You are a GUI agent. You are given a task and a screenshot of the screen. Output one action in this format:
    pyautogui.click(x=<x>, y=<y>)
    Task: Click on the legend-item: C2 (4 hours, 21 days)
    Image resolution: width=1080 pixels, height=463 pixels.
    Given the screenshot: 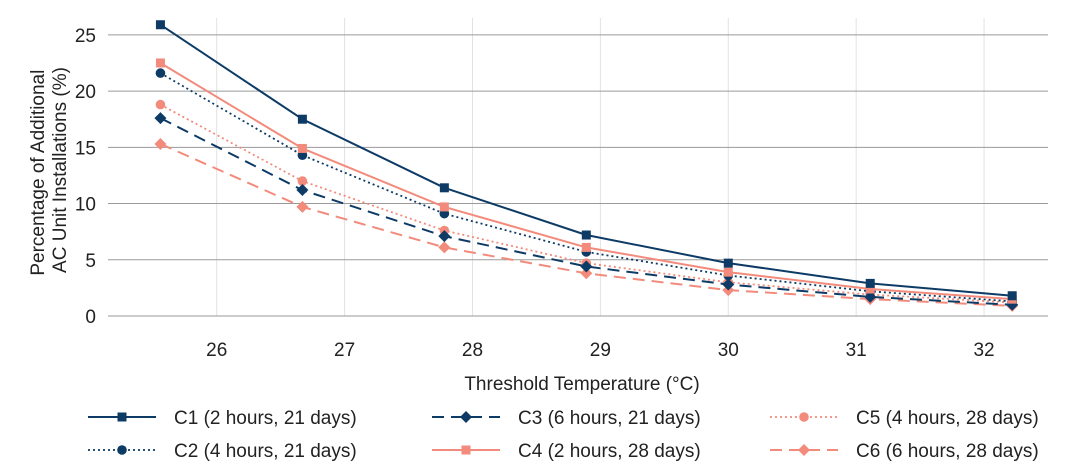 What is the action you would take?
    pyautogui.click(x=222, y=451)
    